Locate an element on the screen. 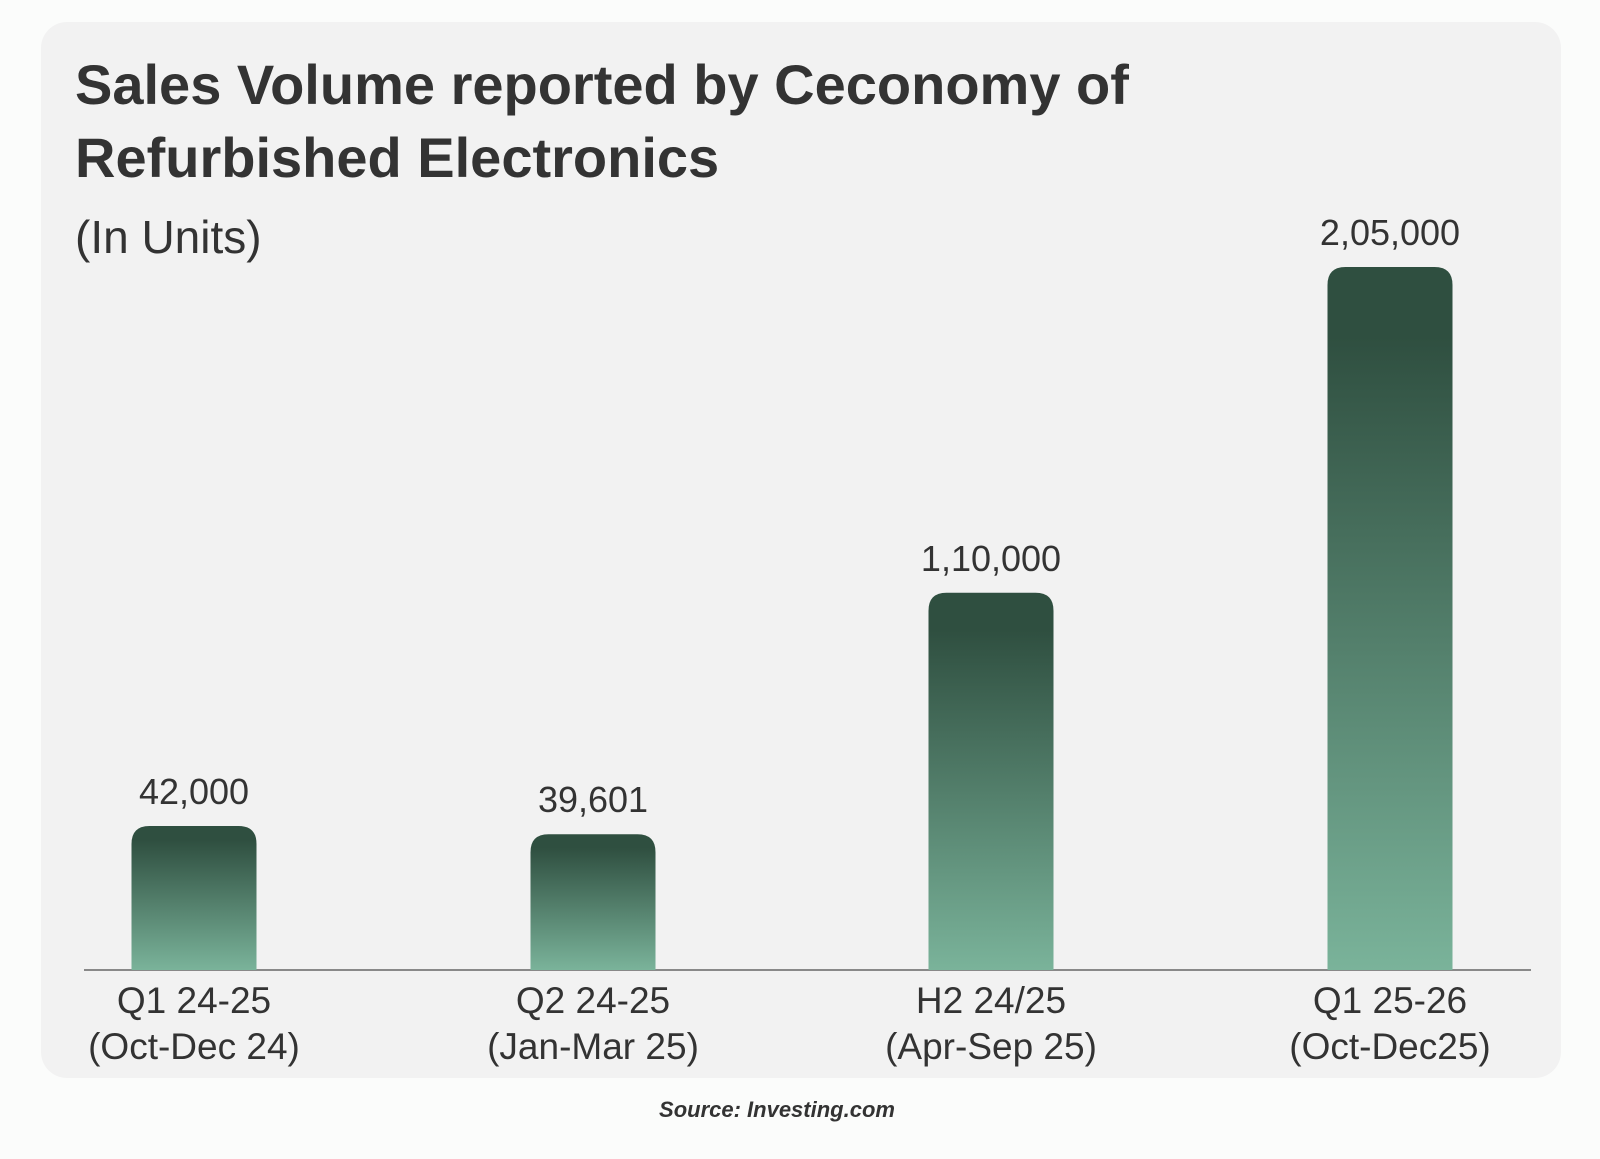  chart-subtitle: (In Units) is located at coordinates (168, 237).